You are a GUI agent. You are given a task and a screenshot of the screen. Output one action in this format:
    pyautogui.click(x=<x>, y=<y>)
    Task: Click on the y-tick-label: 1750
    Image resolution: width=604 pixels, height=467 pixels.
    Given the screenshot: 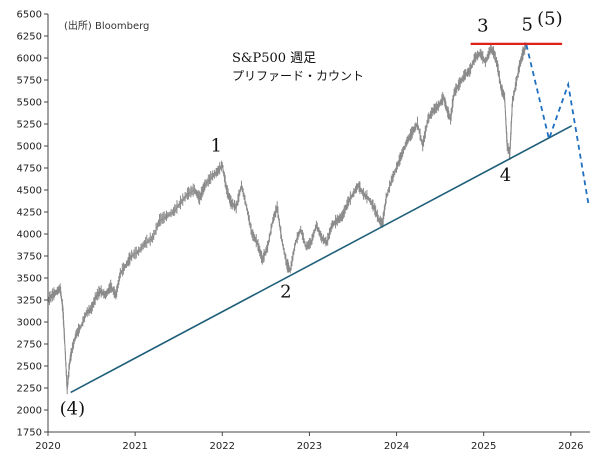 What is the action you would take?
    pyautogui.click(x=29, y=433)
    